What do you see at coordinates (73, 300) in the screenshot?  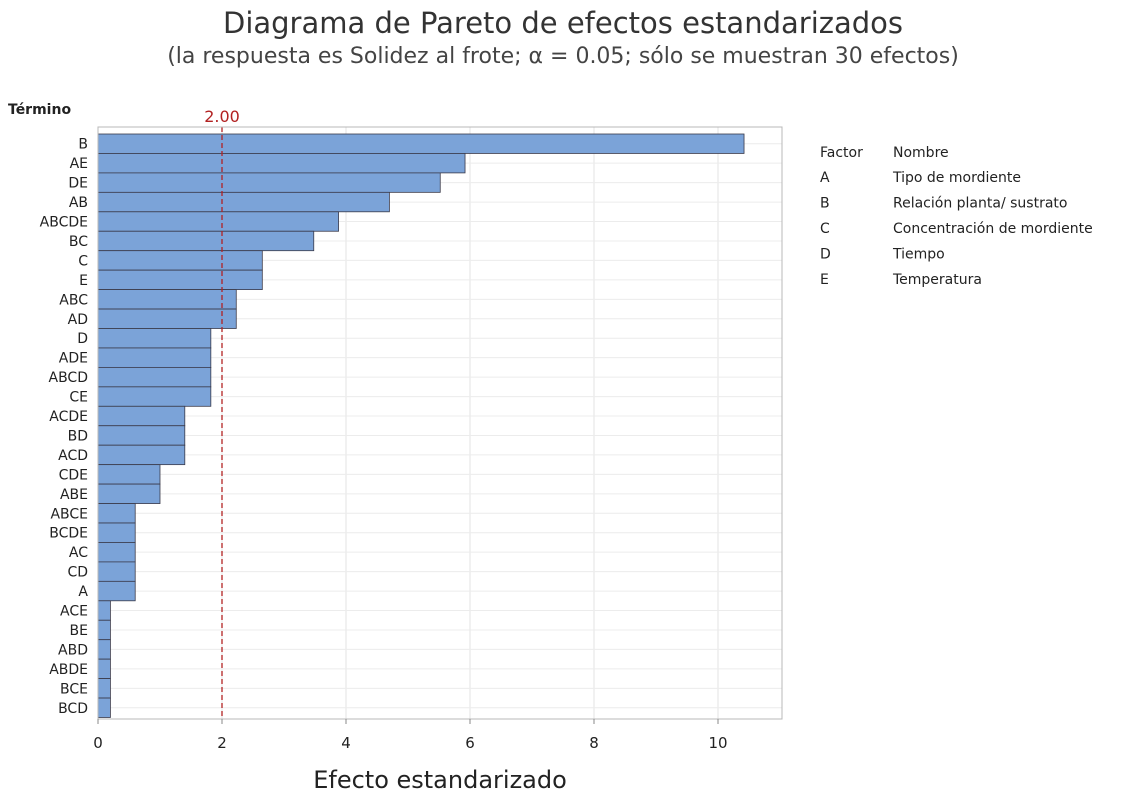 I see `y-tick-label: ABC` at bounding box center [73, 300].